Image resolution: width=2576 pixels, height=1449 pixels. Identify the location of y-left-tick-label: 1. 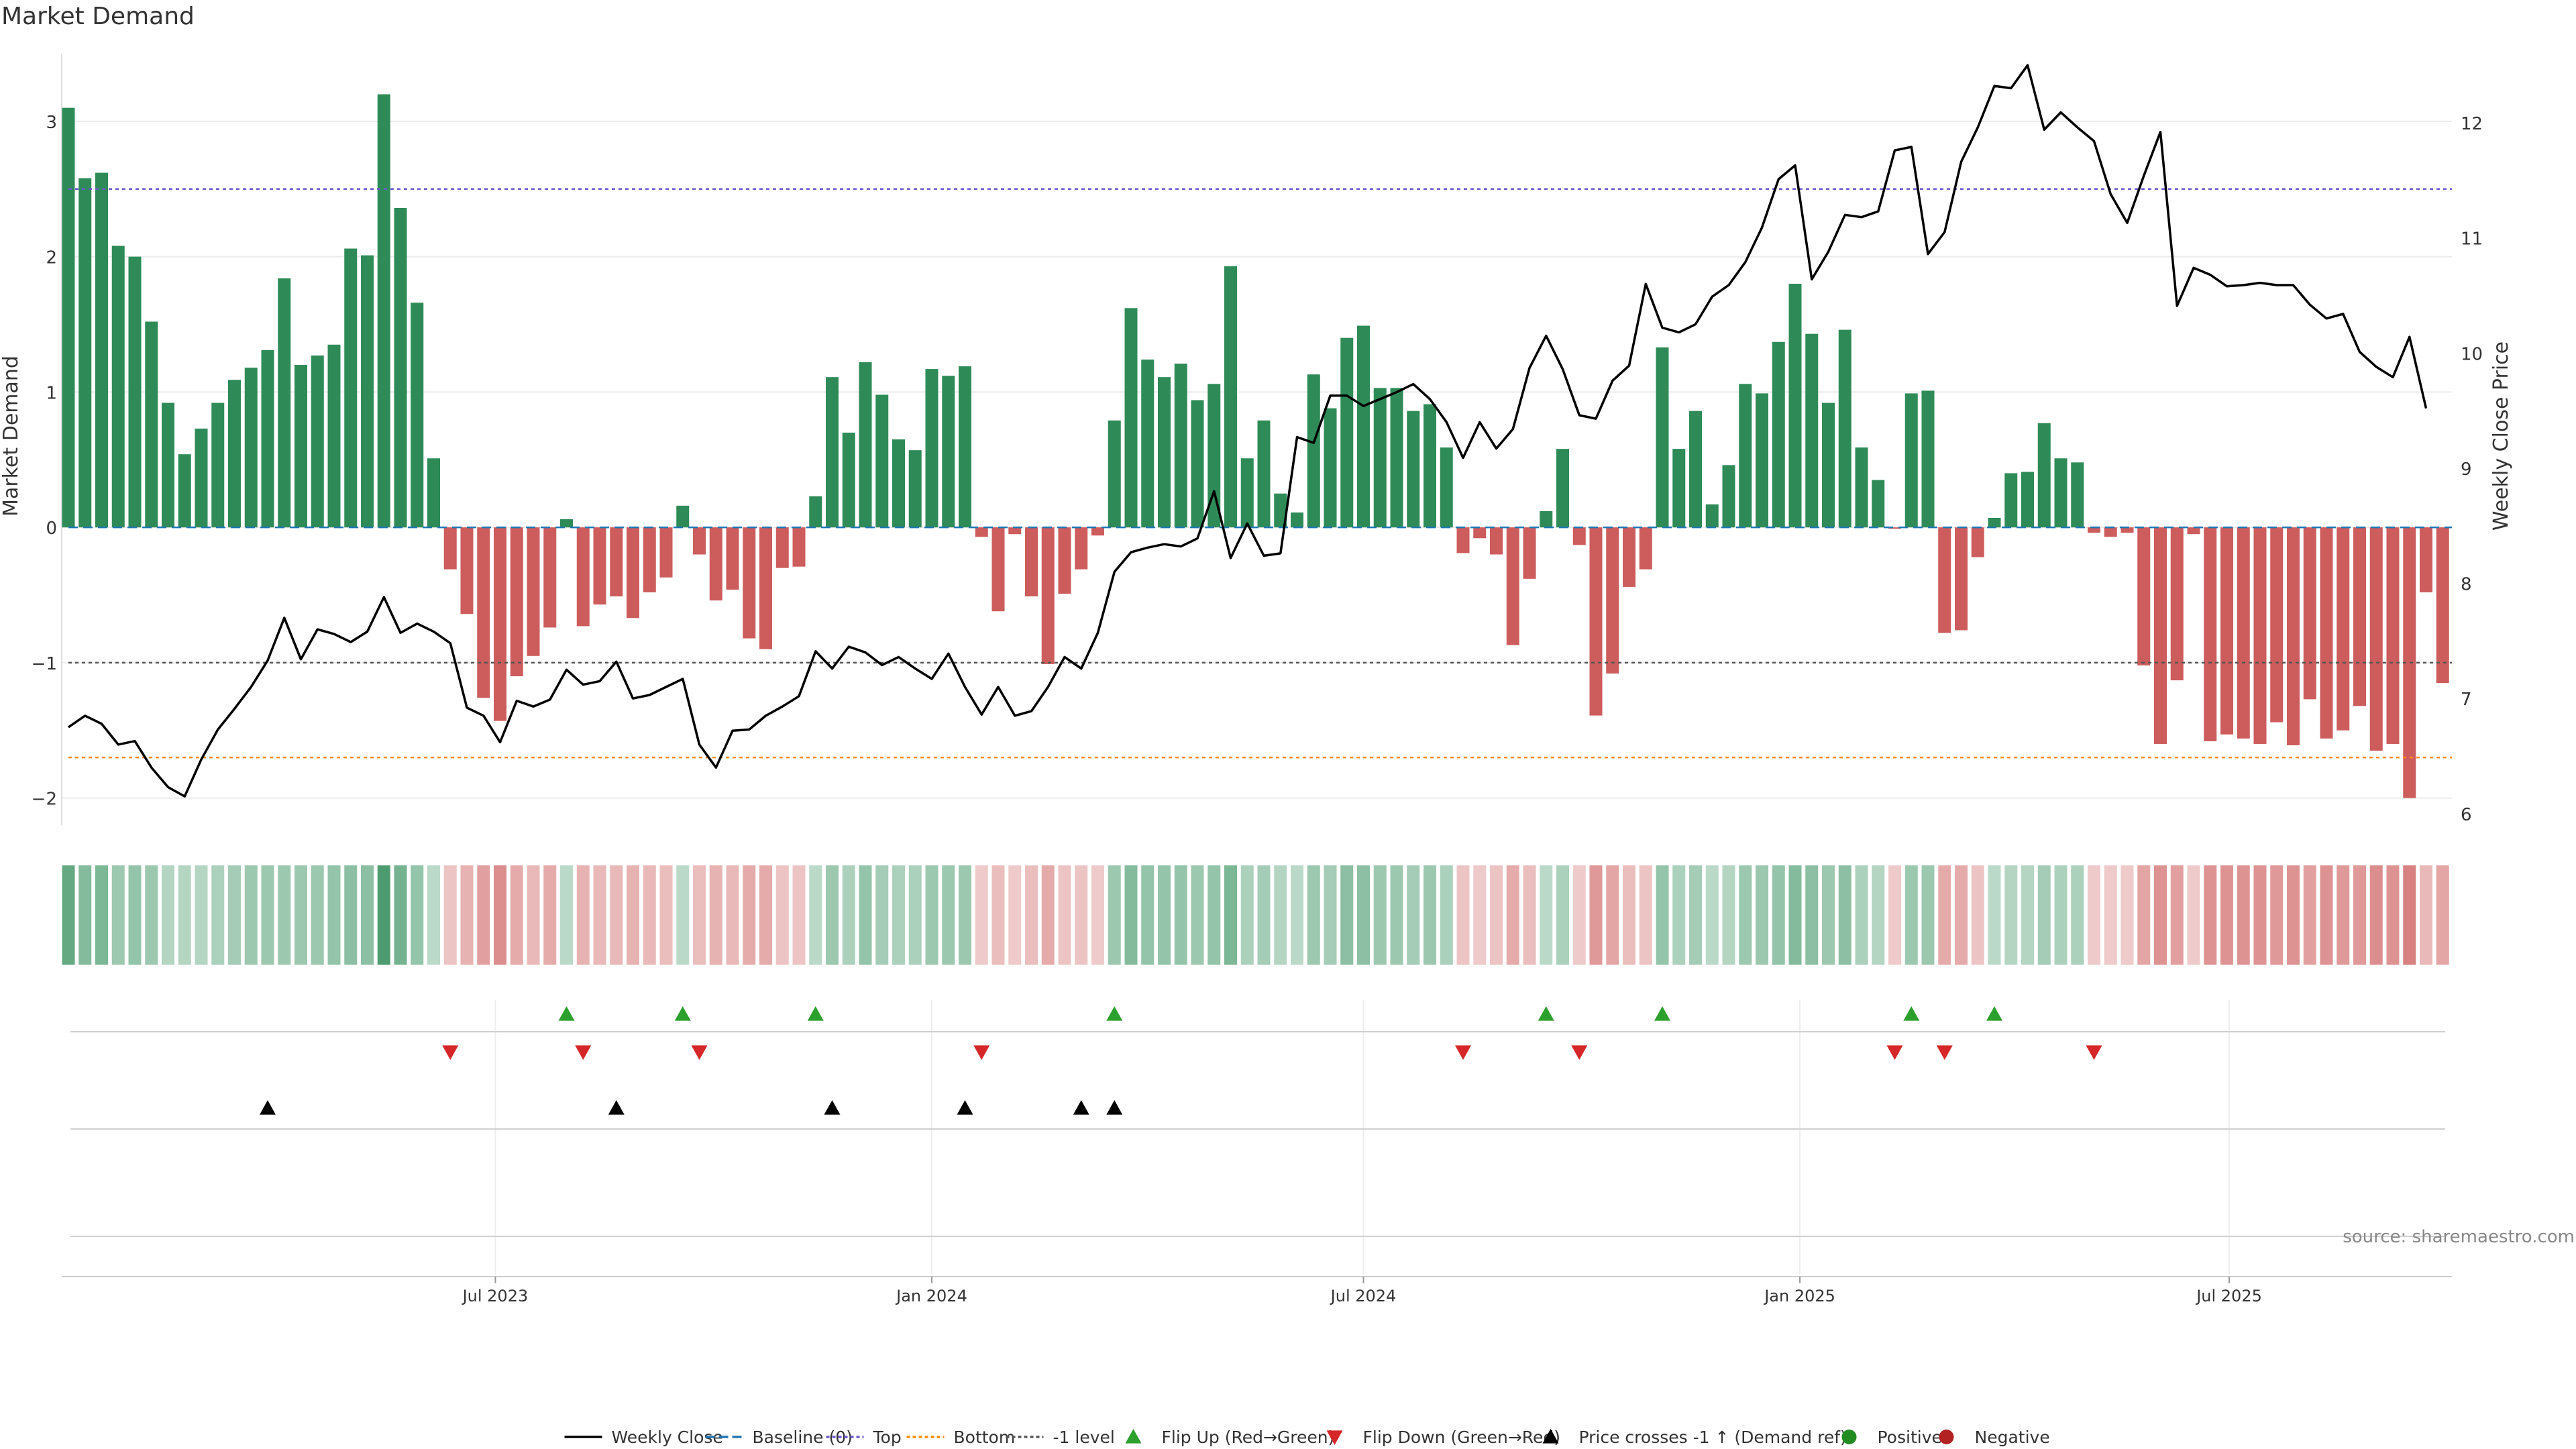
(51, 393).